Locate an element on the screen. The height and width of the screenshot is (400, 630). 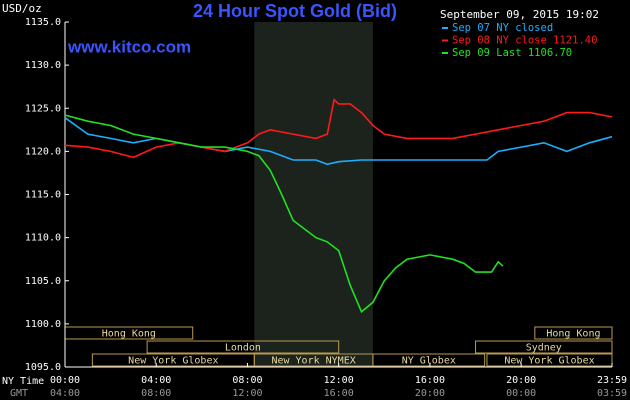
x-tick-label: 00:00 is located at coordinates (65, 380).